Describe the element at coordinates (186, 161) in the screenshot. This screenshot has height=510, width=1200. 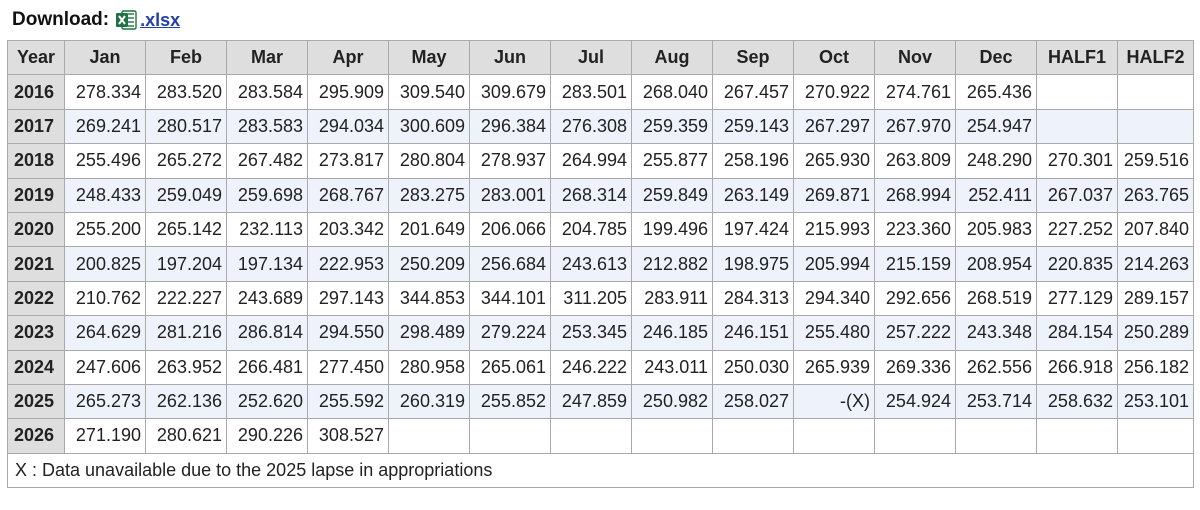
I see `table-cell: 265.272` at that location.